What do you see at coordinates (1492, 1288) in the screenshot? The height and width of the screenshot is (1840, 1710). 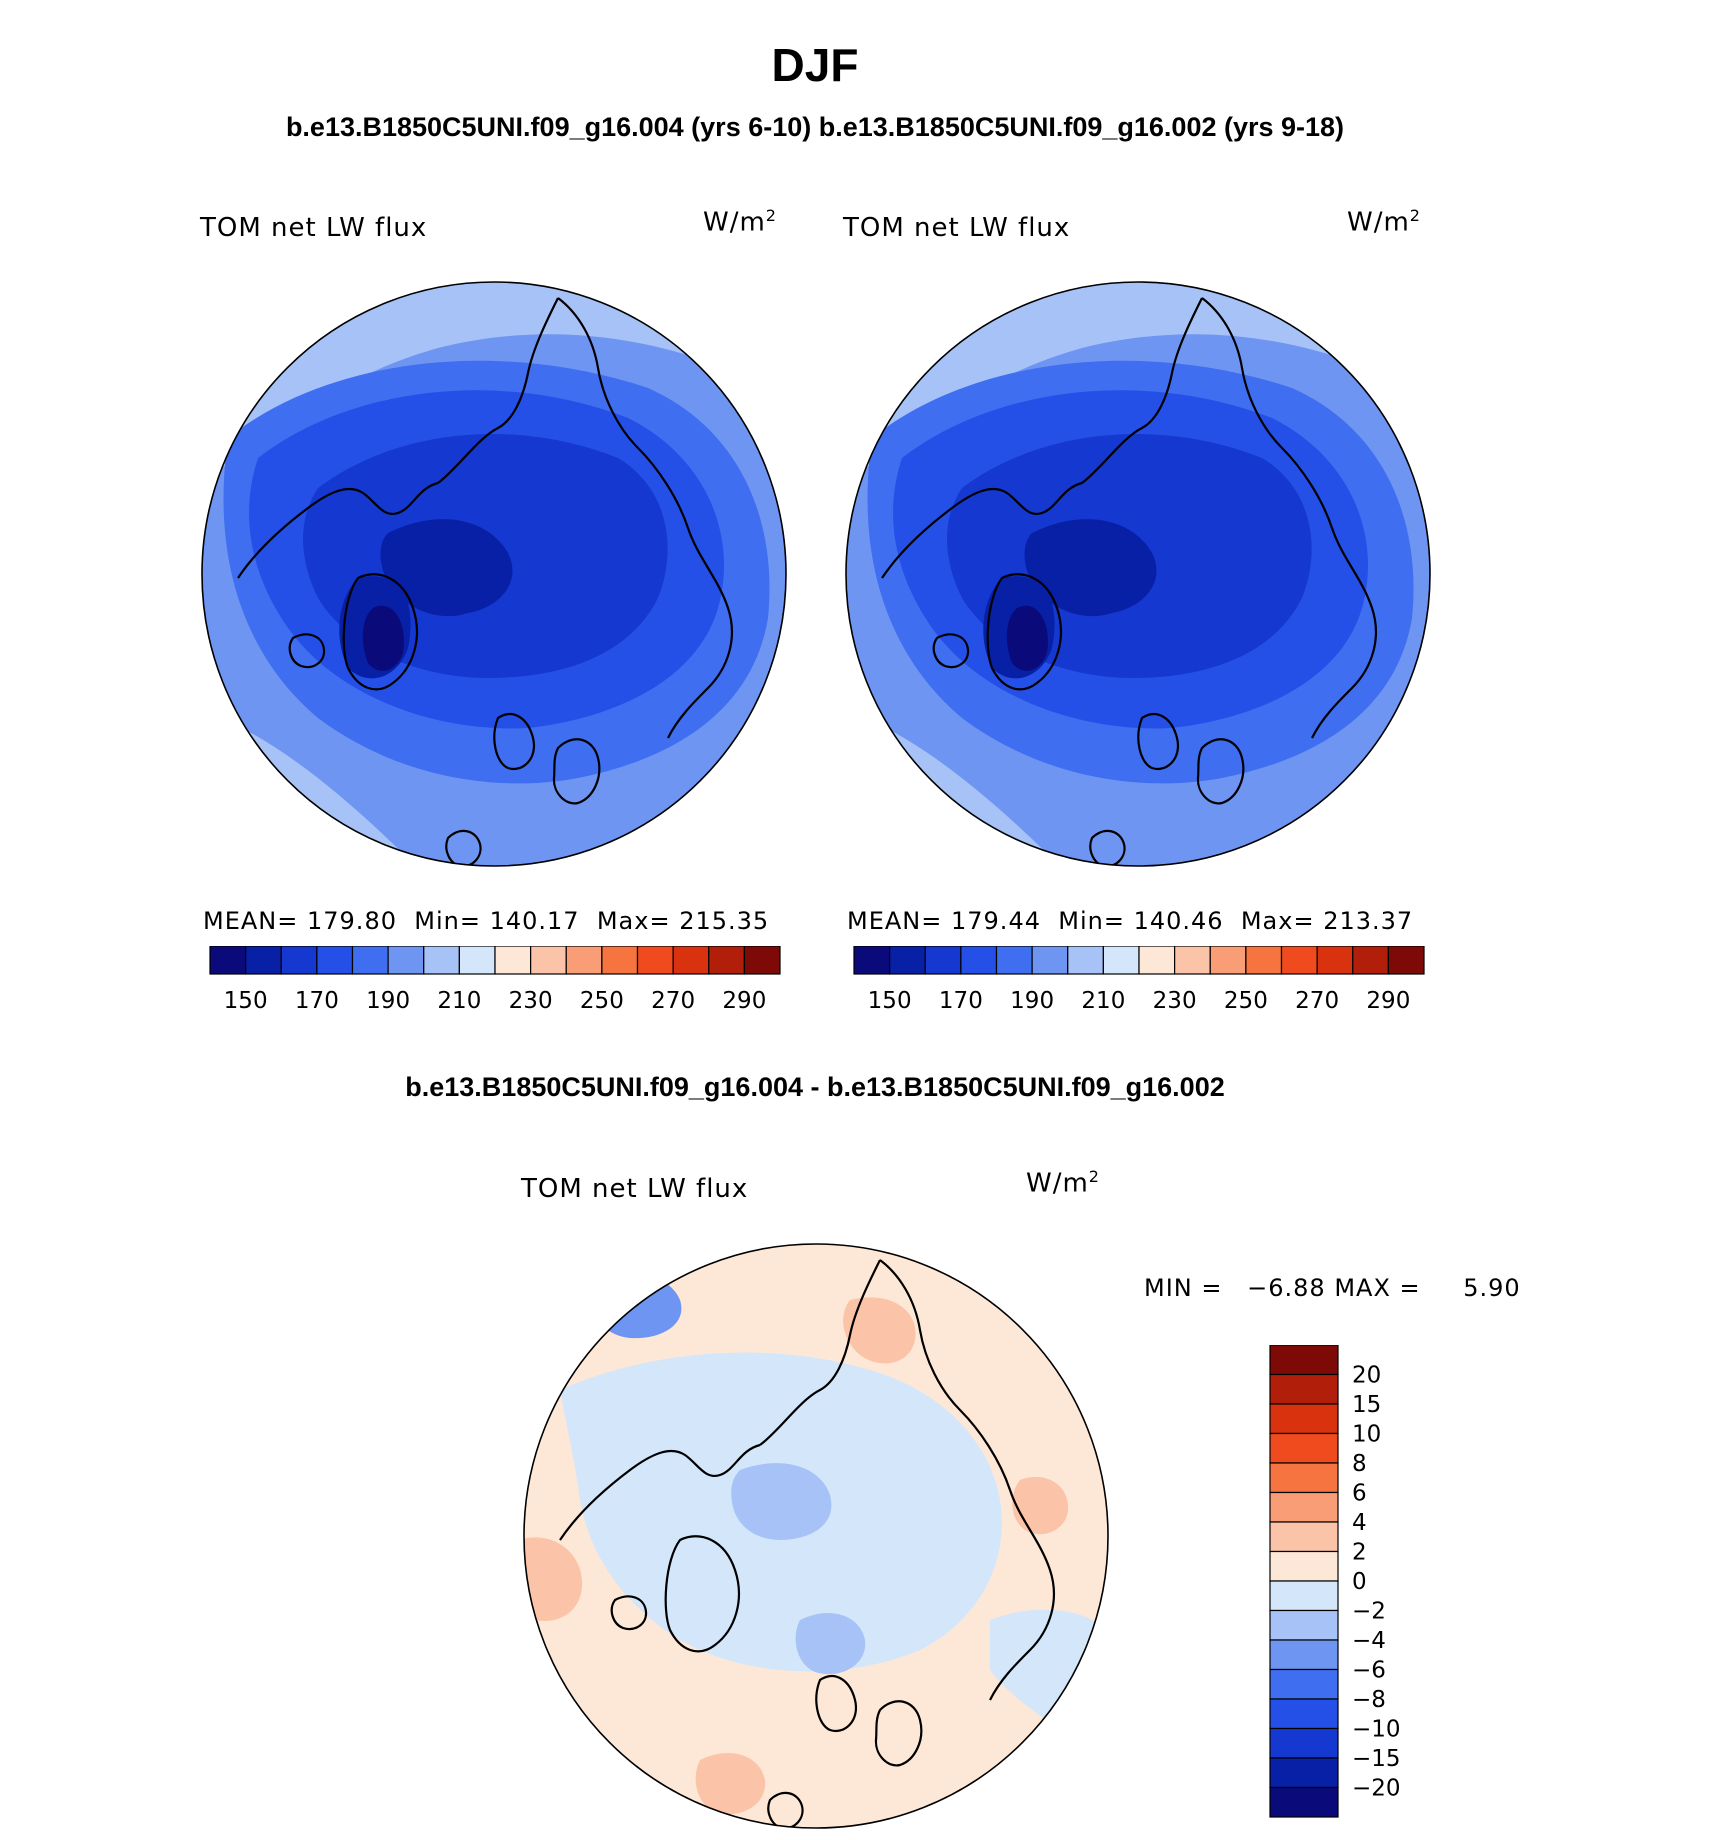 I see `max-value: 5.90` at bounding box center [1492, 1288].